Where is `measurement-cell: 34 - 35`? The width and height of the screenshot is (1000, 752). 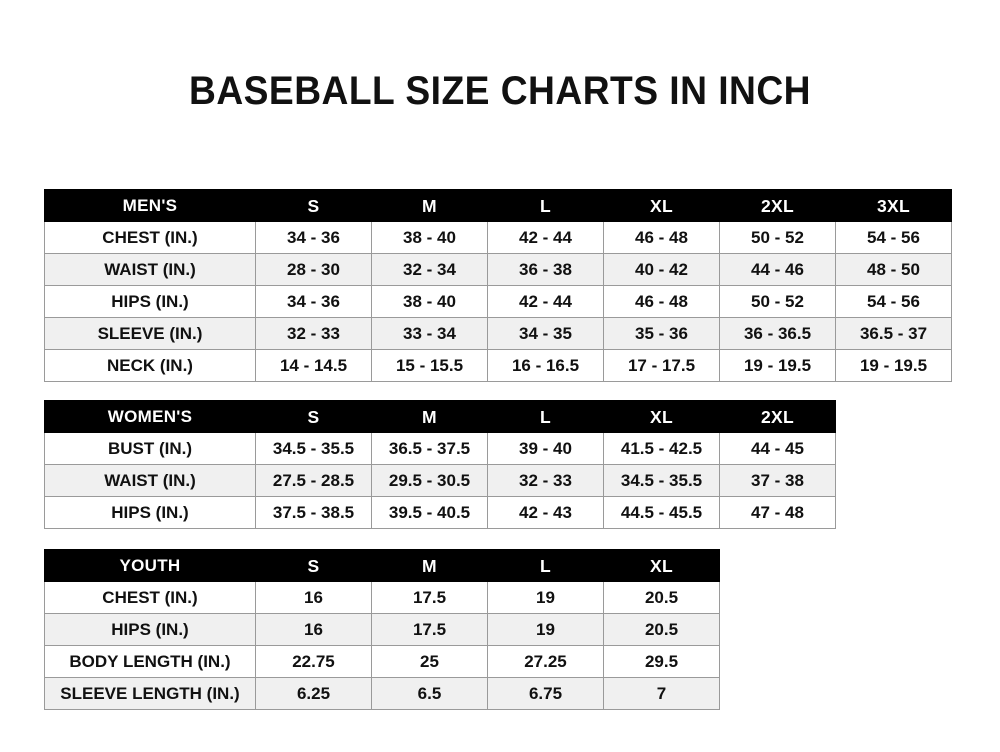
measurement-cell: 34 - 35 is located at coordinates (545, 333).